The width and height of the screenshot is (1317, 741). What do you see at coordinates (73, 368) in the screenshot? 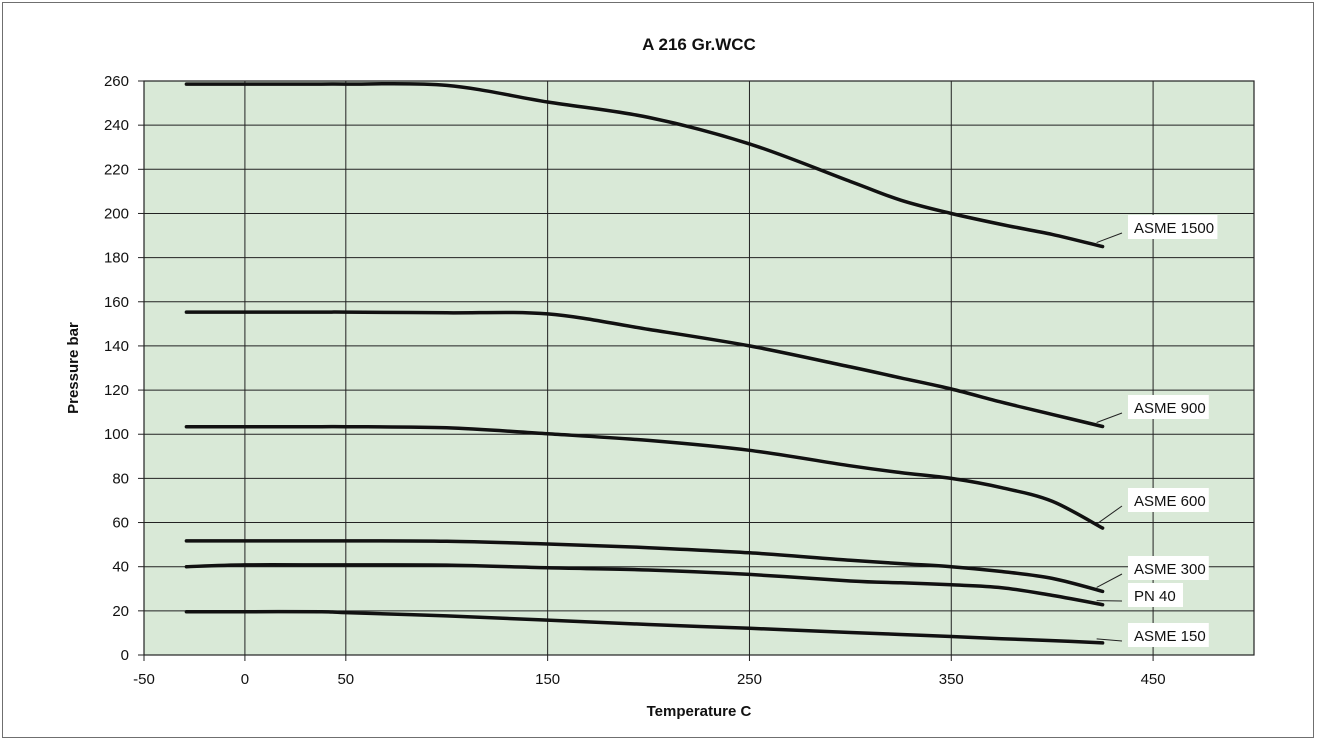
I see `y-axis-title: Pressure bar` at bounding box center [73, 368].